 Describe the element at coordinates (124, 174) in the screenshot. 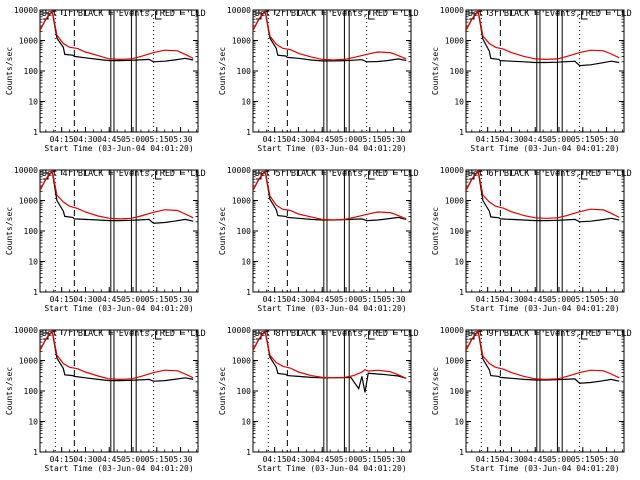

I see `chart-title: Det 4r BLACK = Events, RED = LLD` at that location.